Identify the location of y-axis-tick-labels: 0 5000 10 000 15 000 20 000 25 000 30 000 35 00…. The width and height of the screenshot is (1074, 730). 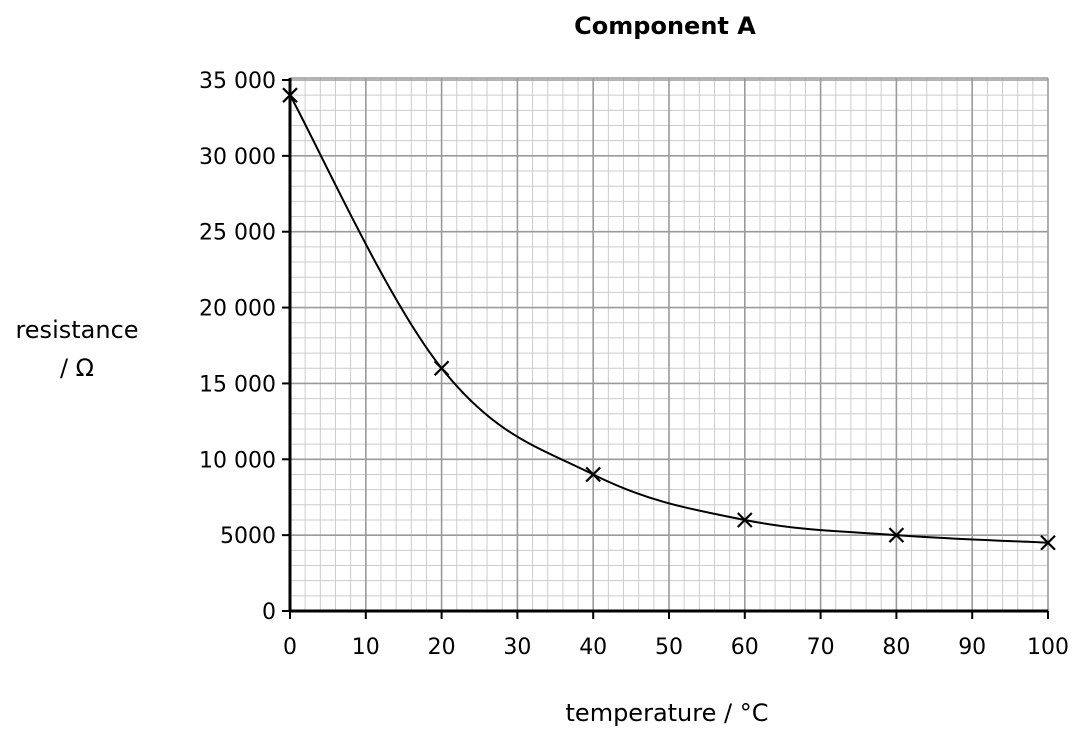
(237, 347).